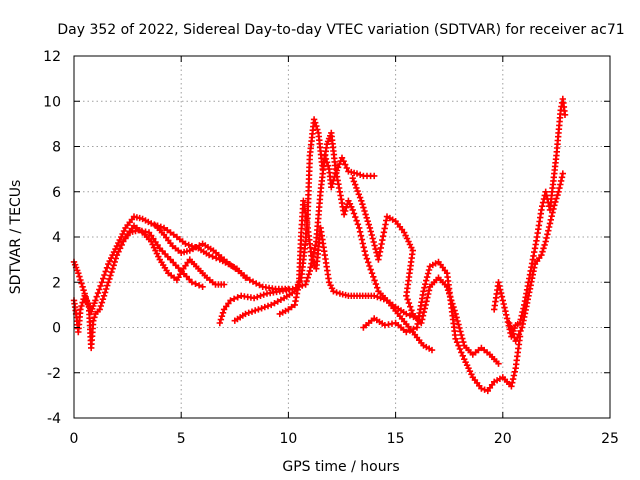 Image resolution: width=640 pixels, height=480 pixels. I want to click on y-tick-label: 8, so click(56, 148).